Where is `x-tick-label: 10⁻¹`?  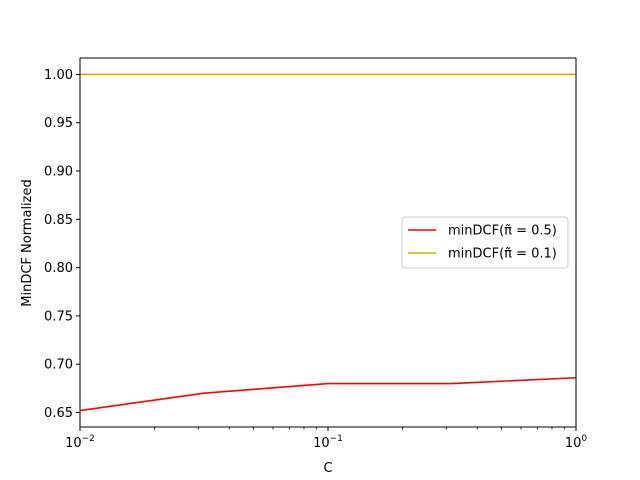
x-tick-label: 10⁻¹ is located at coordinates (328, 442).